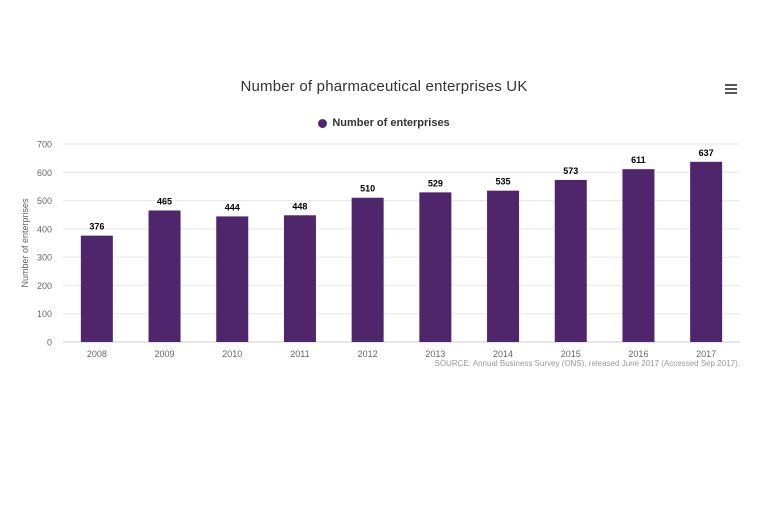 The height and width of the screenshot is (513, 768). I want to click on bar-2012, so click(367, 269).